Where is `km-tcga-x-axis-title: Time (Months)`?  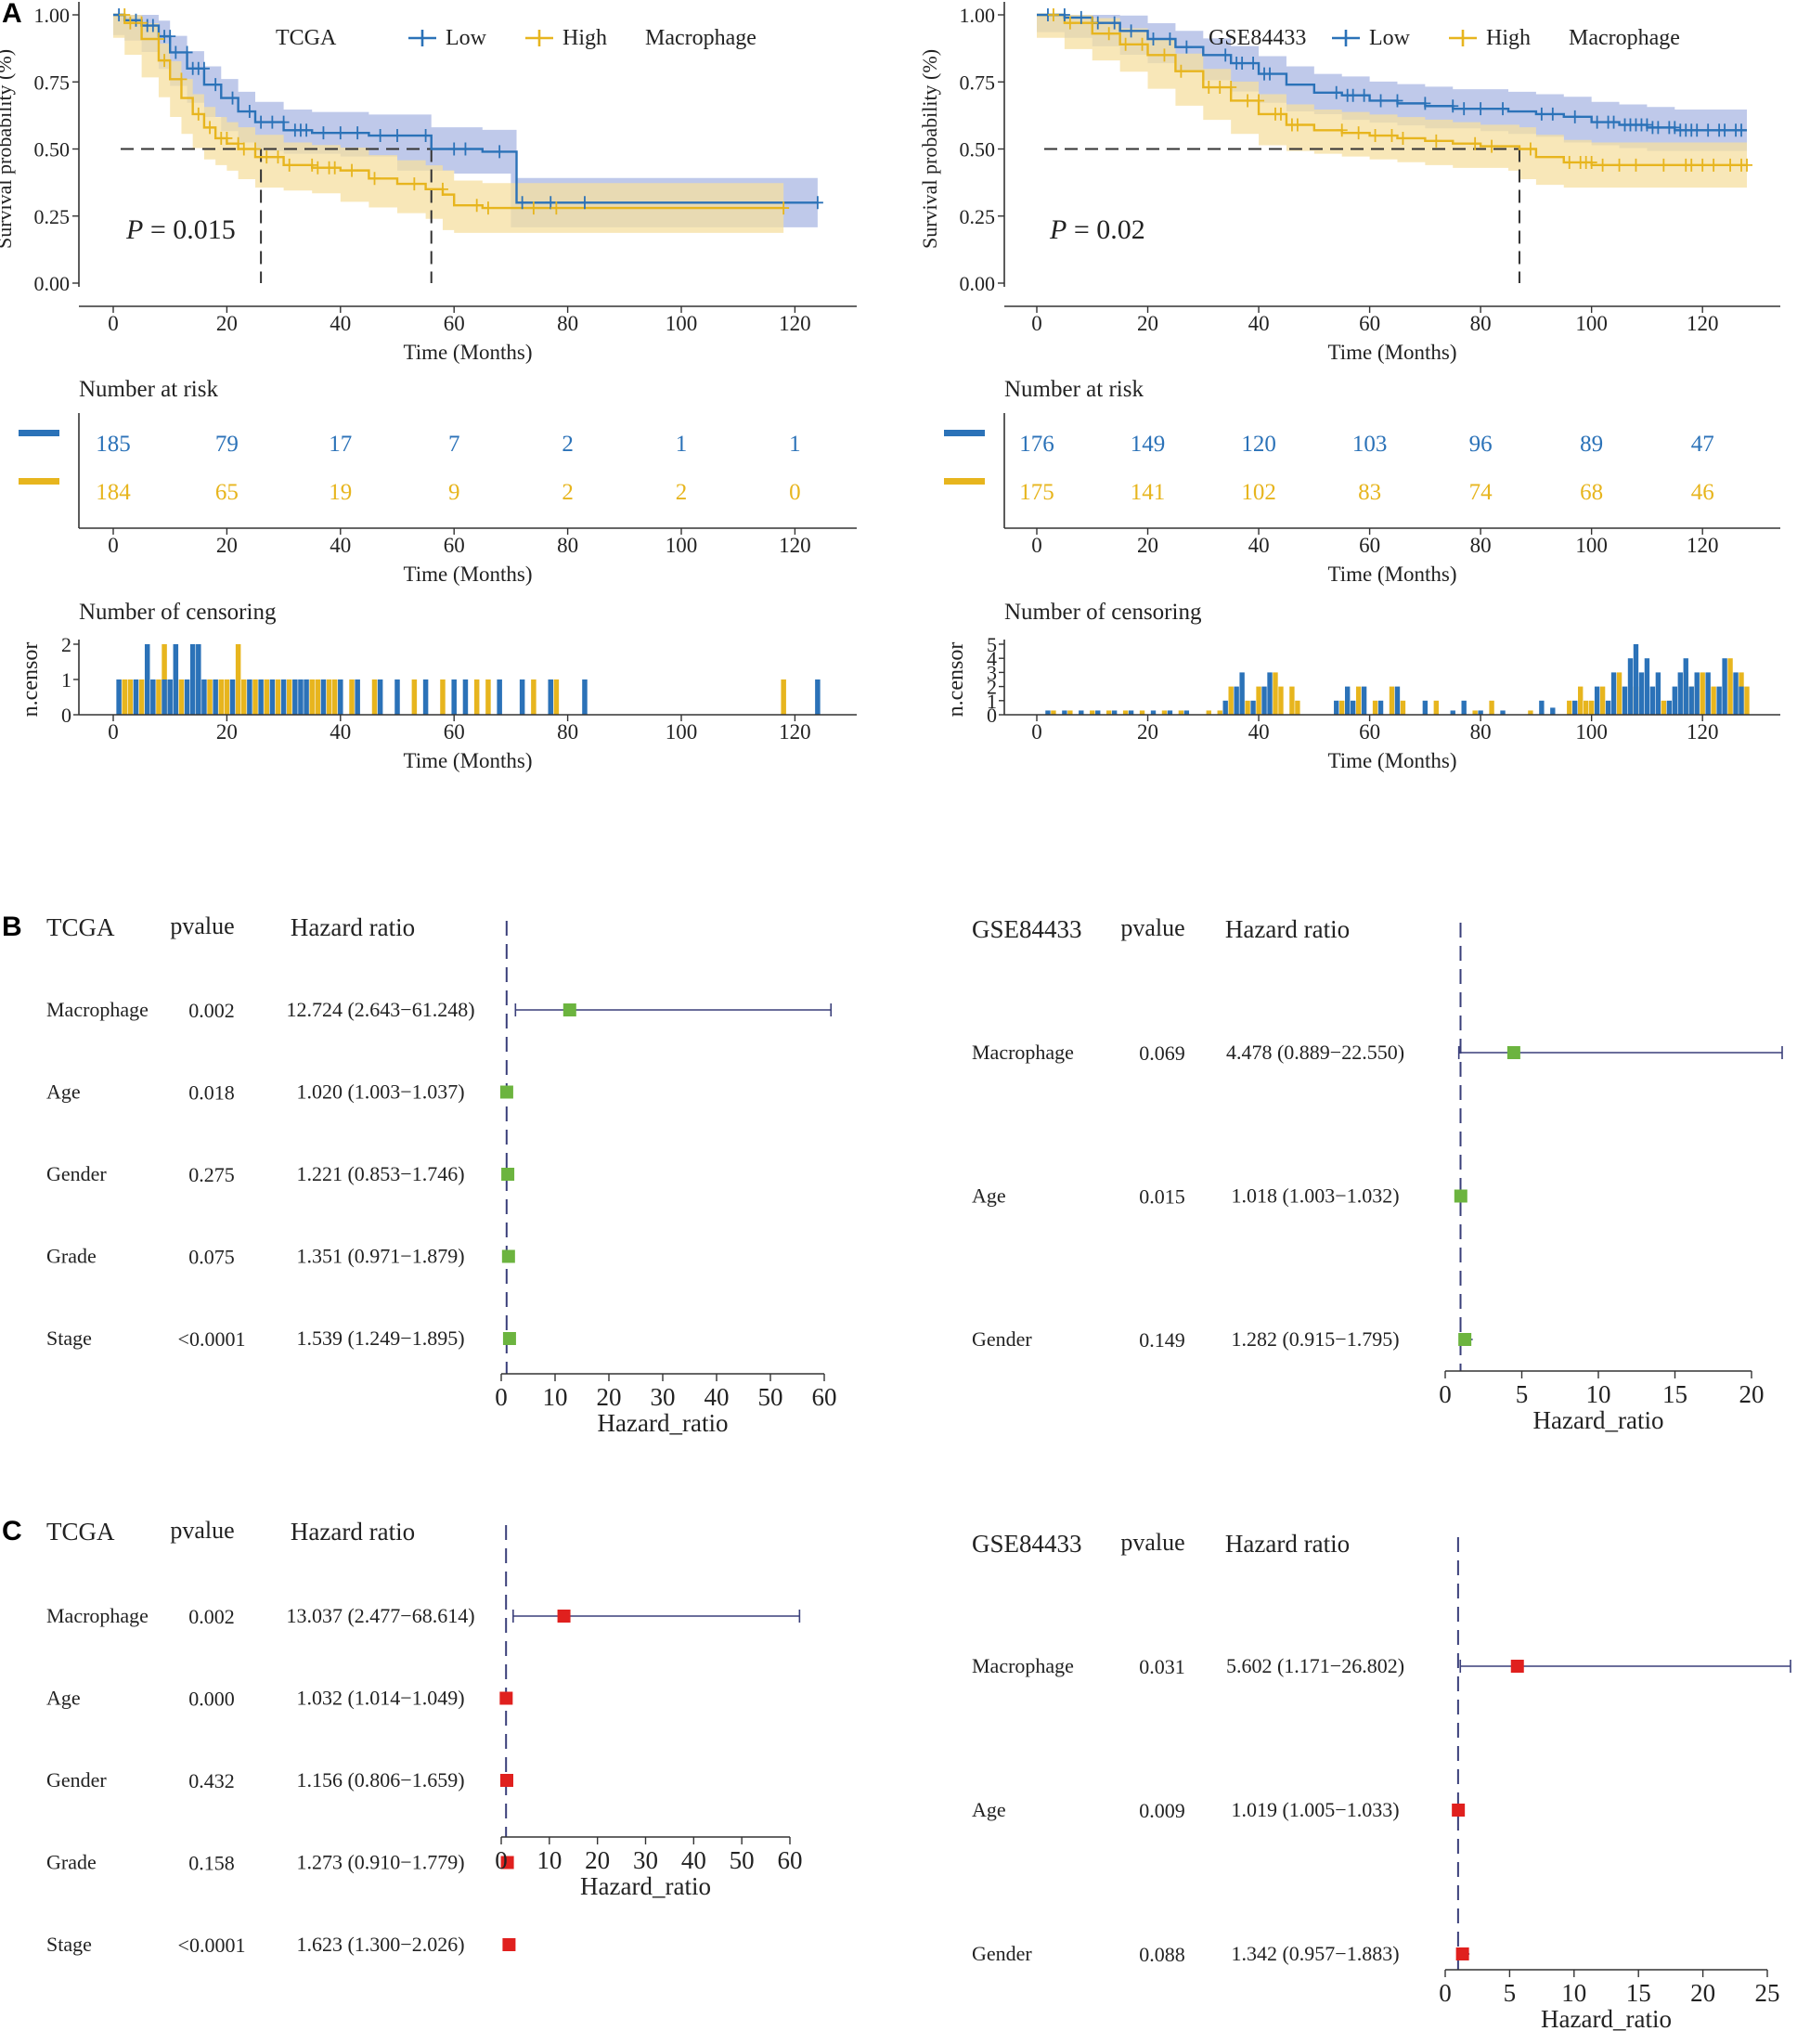
km-tcga-x-axis-title: Time (Months) is located at coordinates (467, 353).